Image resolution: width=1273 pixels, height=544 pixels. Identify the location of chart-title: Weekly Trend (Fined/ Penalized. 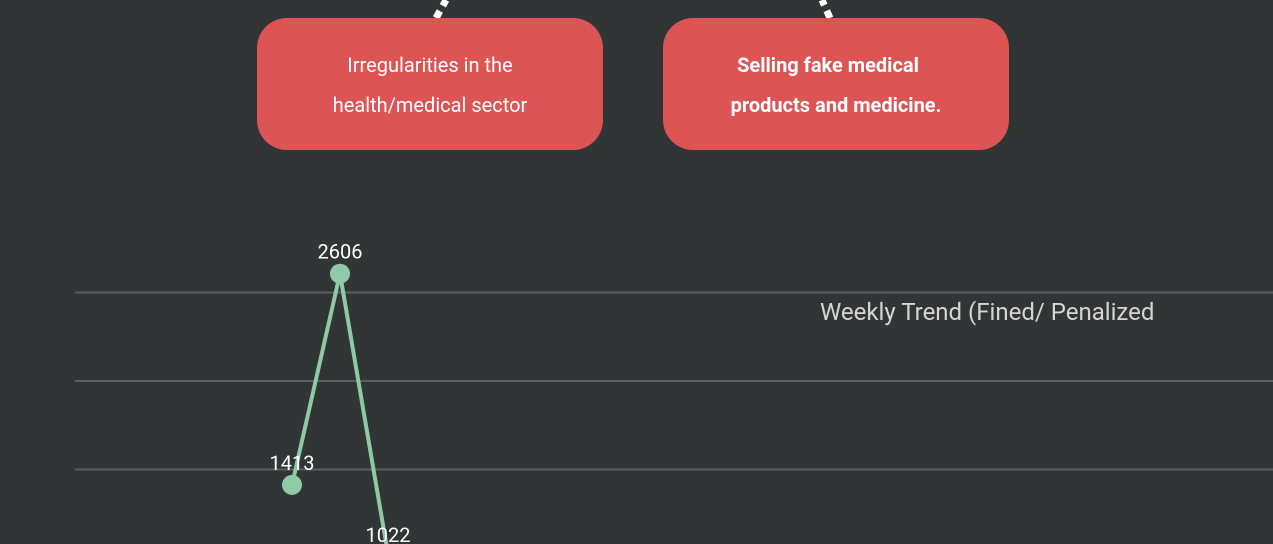
(987, 312).